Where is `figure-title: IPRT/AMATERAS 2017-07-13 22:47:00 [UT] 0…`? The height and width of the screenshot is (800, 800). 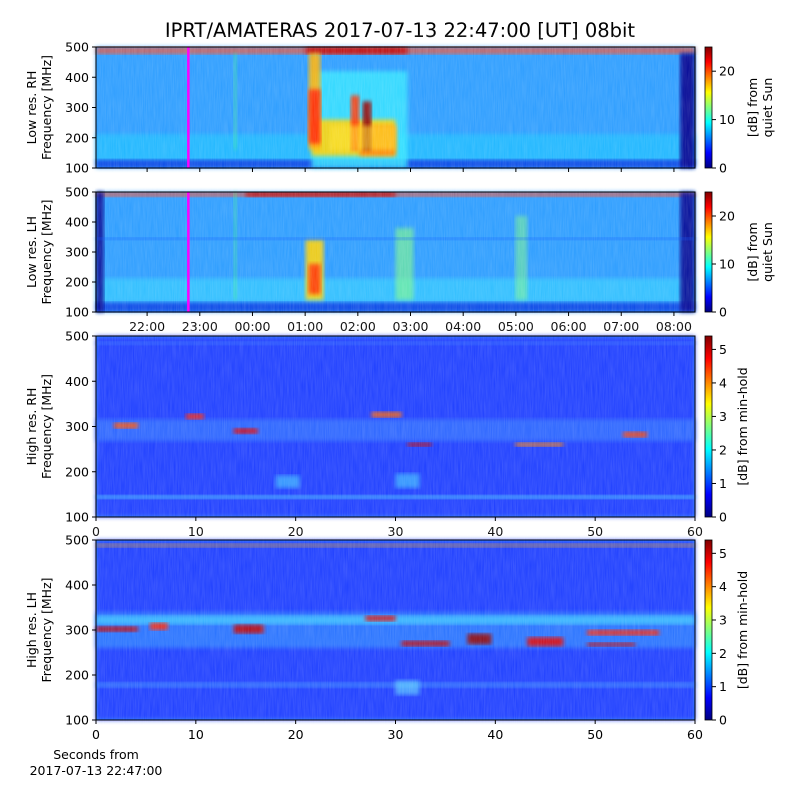
figure-title: IPRT/AMATERAS 2017-07-13 22:47:00 [UT] 0… is located at coordinates (400, 30).